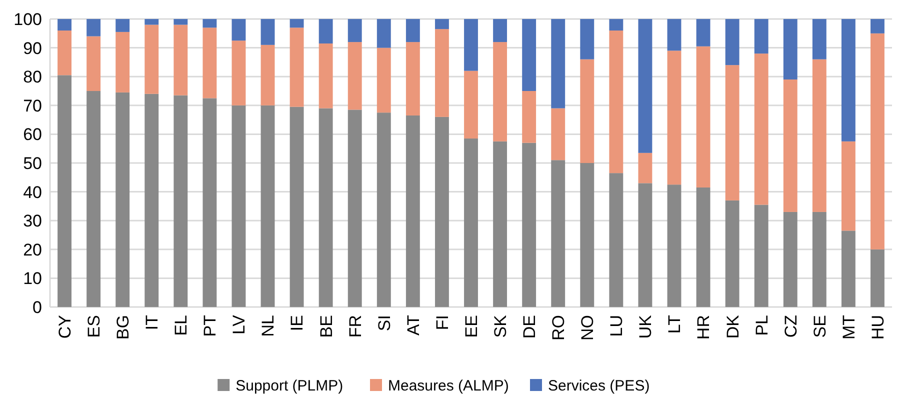  What do you see at coordinates (64, 327) in the screenshot?
I see `x-tick-label: CY` at bounding box center [64, 327].